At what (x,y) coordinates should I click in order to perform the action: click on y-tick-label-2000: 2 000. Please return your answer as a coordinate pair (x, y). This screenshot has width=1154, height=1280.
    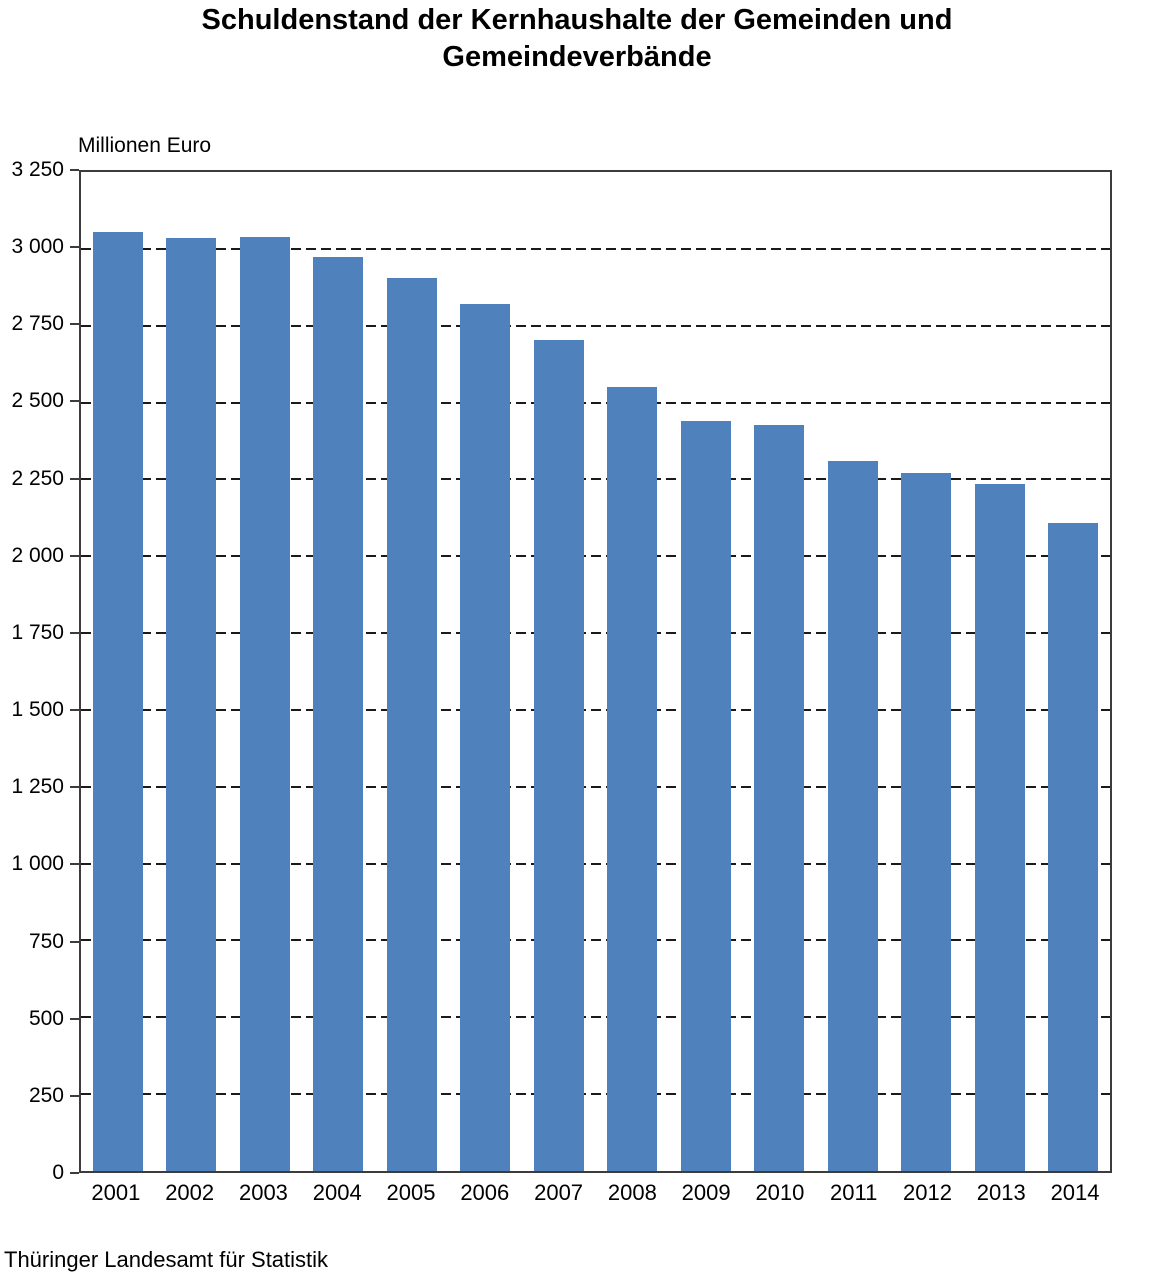
    Looking at the image, I should click on (37, 555).